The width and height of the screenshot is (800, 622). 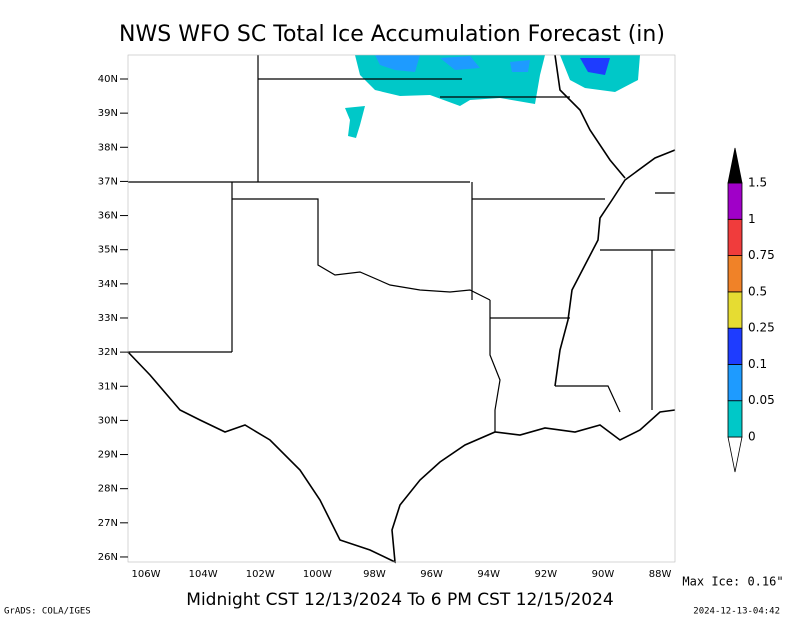 What do you see at coordinates (47, 612) in the screenshot?
I see `credit: GrADS: COLA/IGES` at bounding box center [47, 612].